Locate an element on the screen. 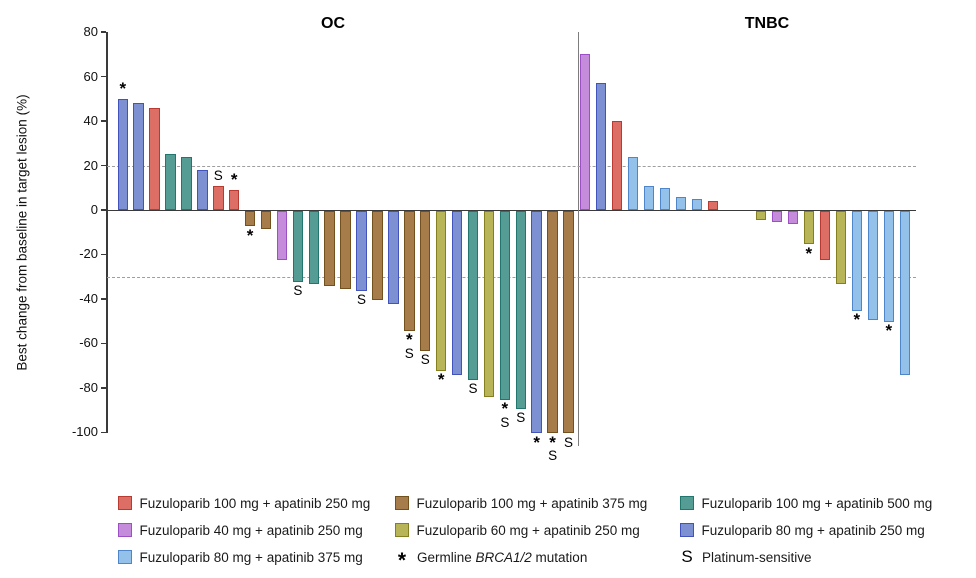 This screenshot has width=976, height=578. legend-item: Fuzuloparib 40 mg + apatinib 250 mg is located at coordinates (240, 530).